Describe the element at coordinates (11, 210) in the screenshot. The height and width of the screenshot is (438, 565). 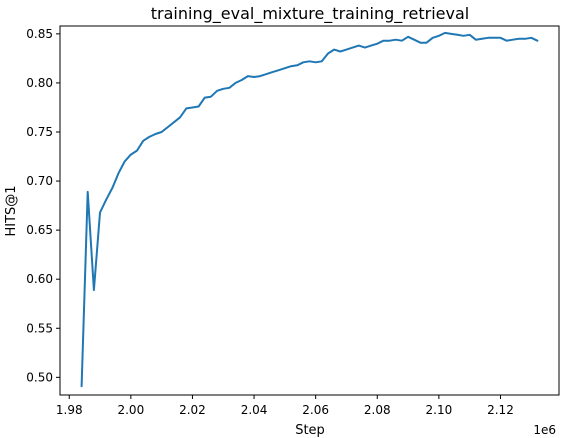
I see `y-axis-label: HITS@1` at that location.